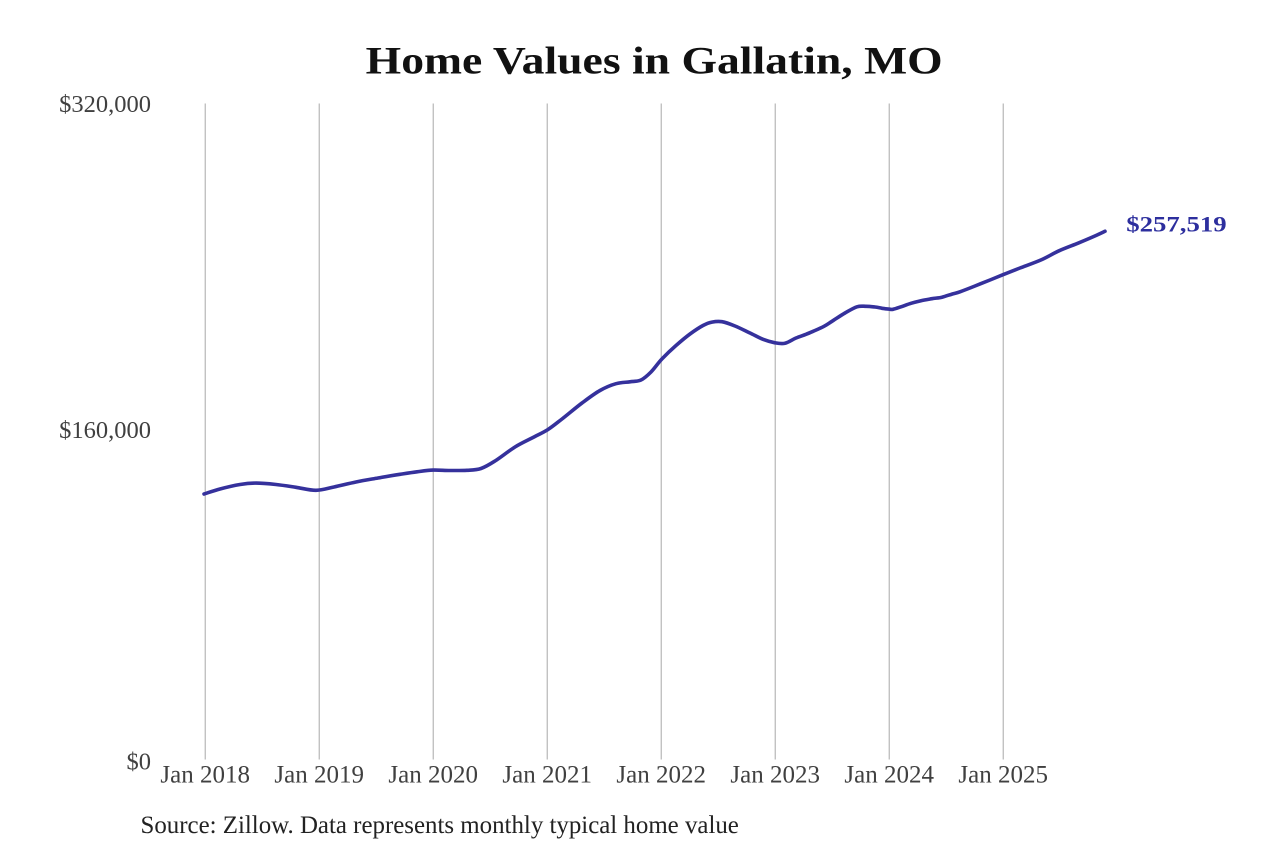  What do you see at coordinates (547, 775) in the screenshot?
I see `svg-text: Jan 2021` at bounding box center [547, 775].